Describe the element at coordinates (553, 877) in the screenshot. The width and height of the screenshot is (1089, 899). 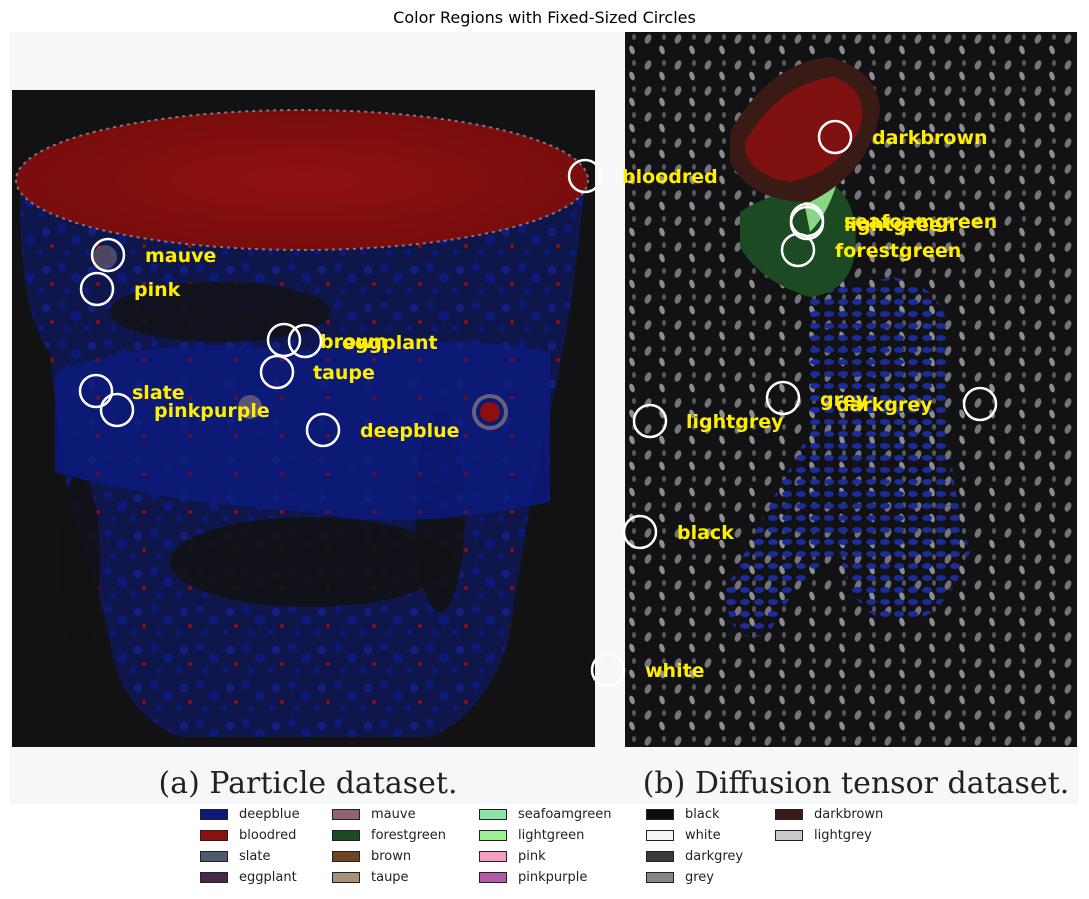
I see `legend-label: pinkpurple` at that location.